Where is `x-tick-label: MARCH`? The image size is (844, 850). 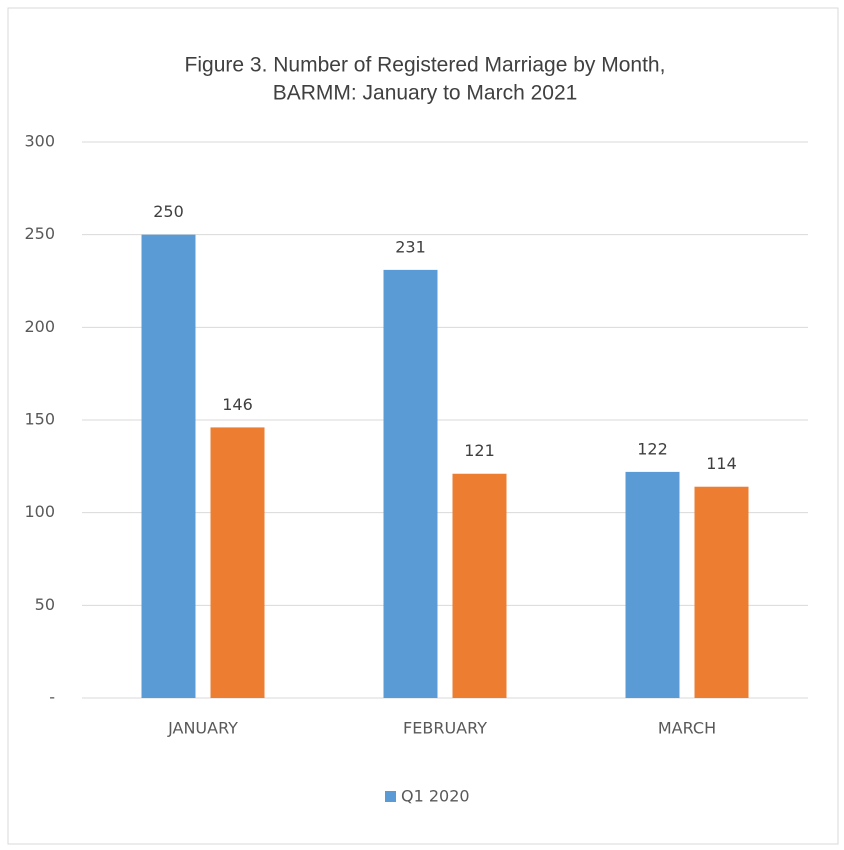
x-tick-label: MARCH is located at coordinates (687, 728).